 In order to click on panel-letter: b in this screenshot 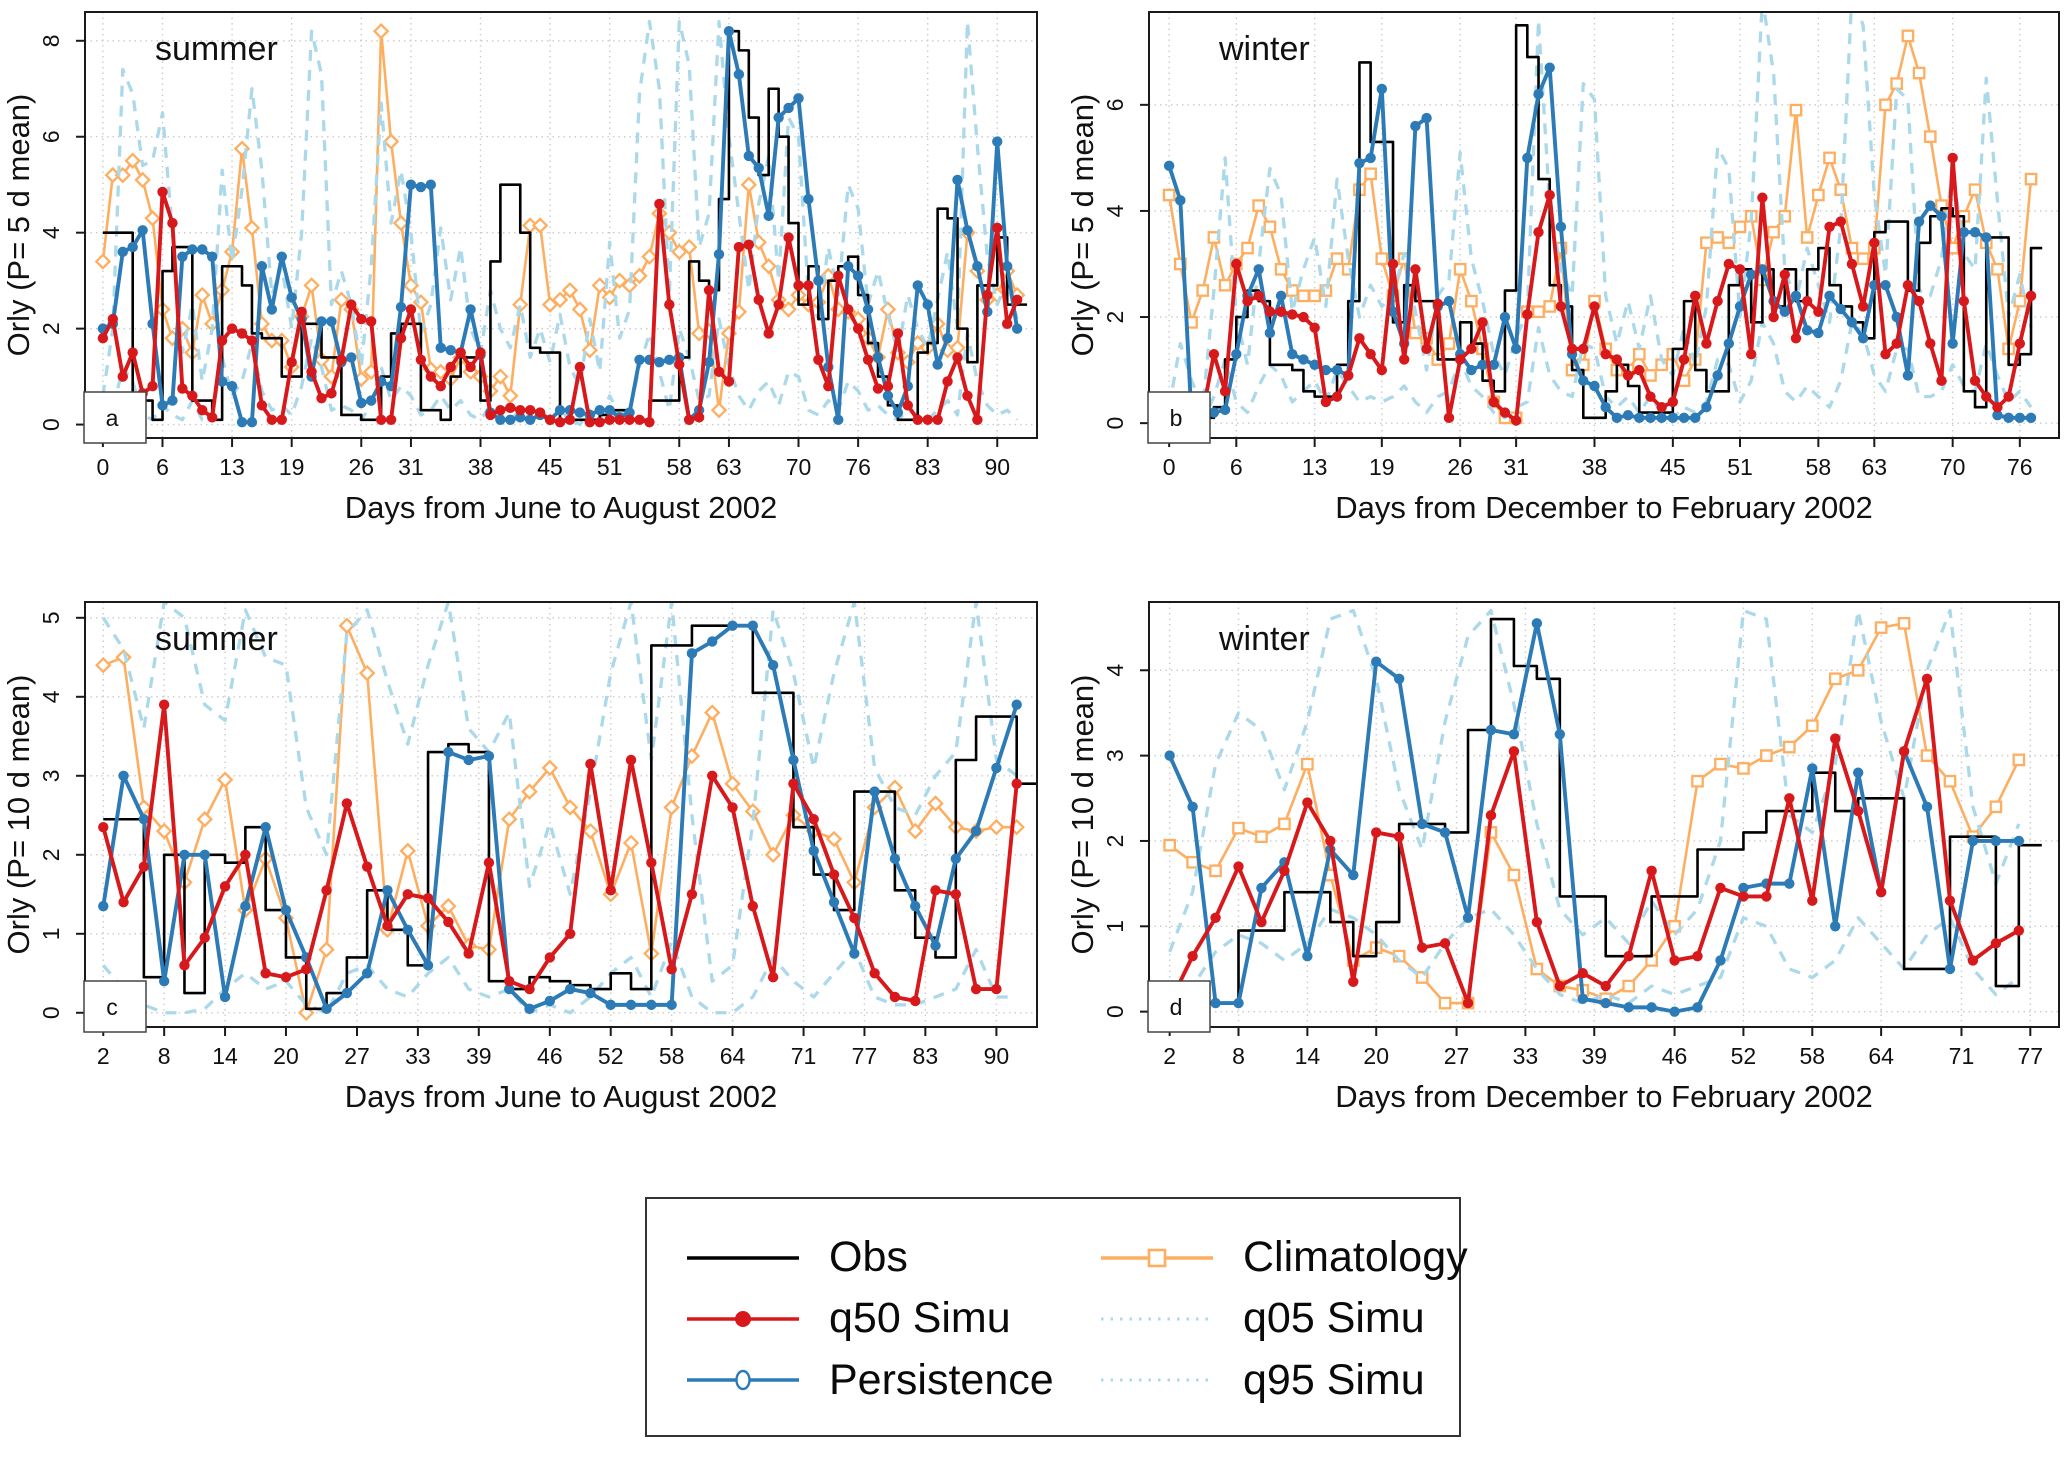, I will do `click(1176, 418)`.